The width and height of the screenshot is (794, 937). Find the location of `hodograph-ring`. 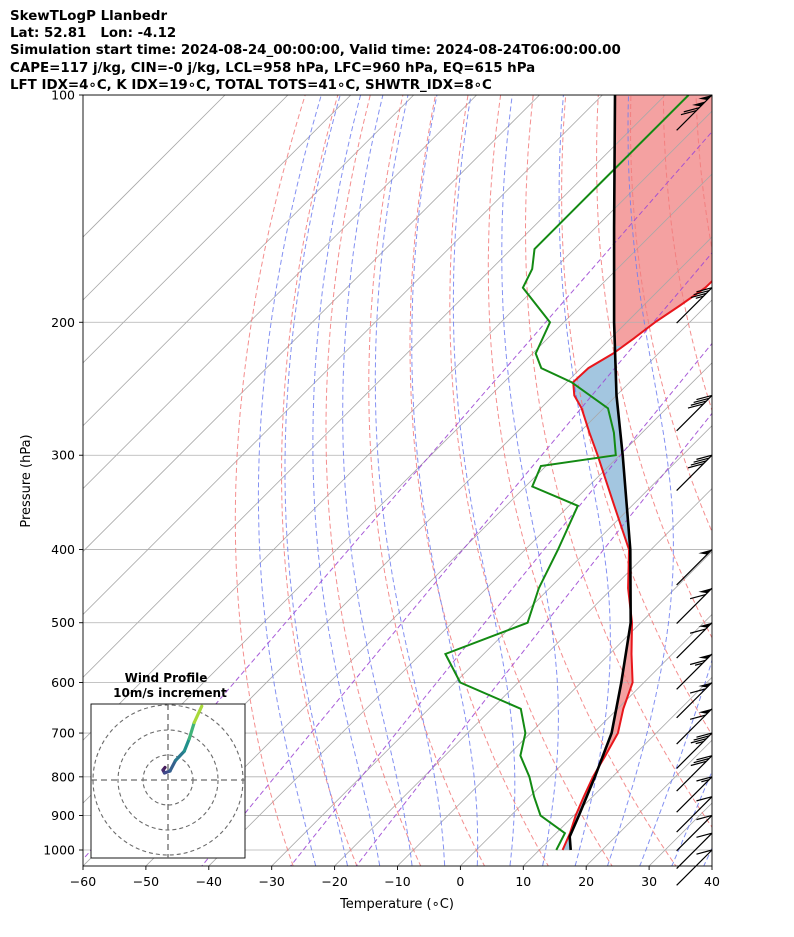

hodograph-ring is located at coordinates (168, 780).